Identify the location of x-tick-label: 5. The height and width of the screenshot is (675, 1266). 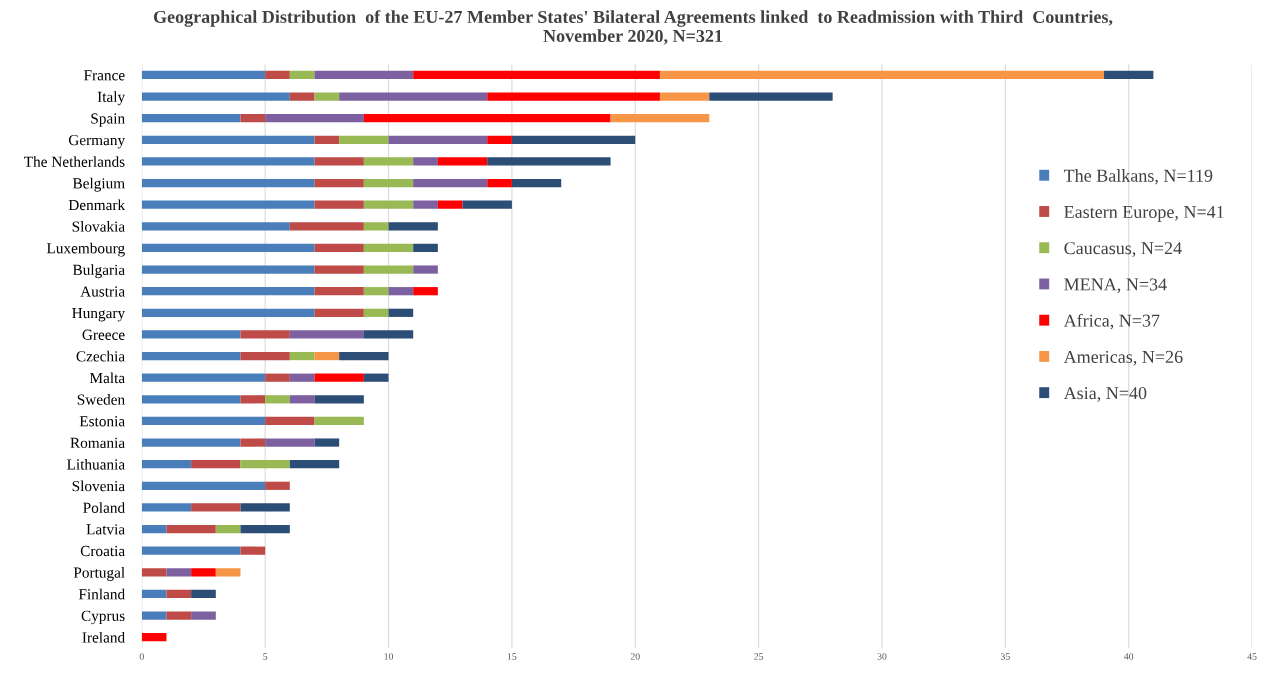
(265, 656).